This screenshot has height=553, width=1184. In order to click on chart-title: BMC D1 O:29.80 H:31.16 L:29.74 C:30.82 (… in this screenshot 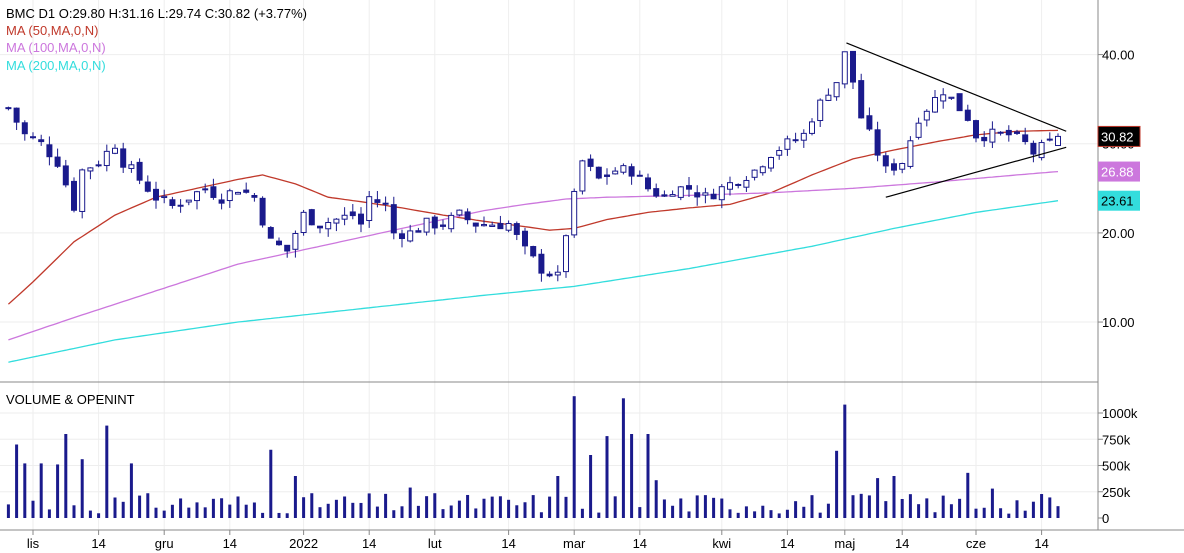, I will do `click(156, 13)`.